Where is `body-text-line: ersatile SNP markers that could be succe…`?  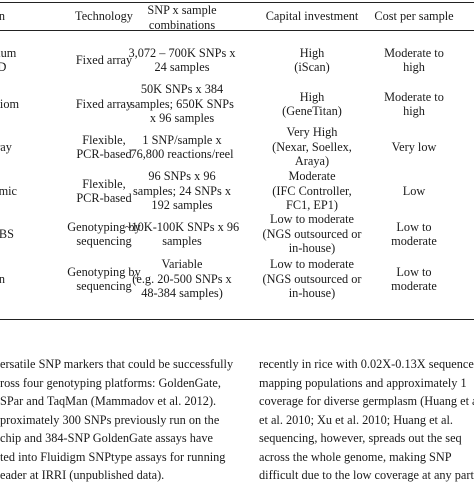
body-text-line: ersatile SNP markers that could be succe… is located at coordinates (117, 364).